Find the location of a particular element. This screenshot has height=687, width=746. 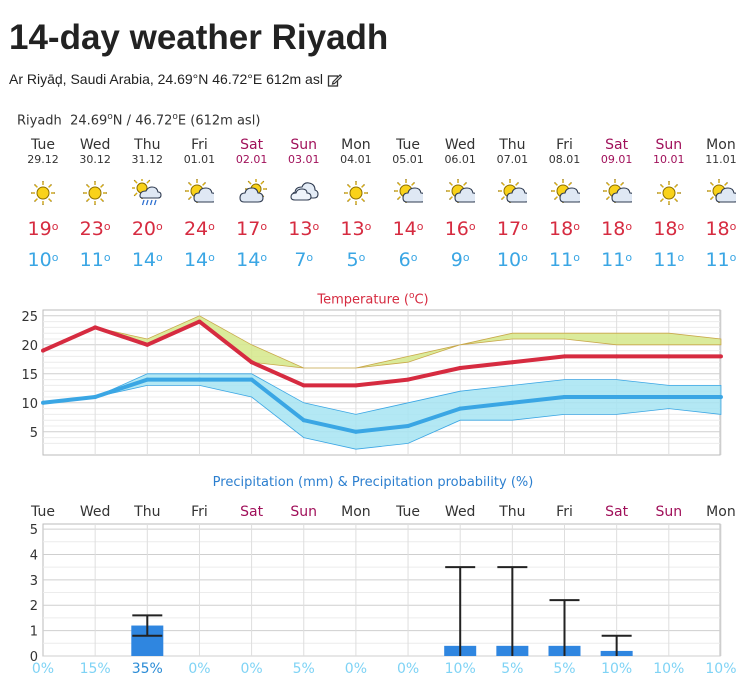

temp-y-tick: 10 is located at coordinates (29, 404).